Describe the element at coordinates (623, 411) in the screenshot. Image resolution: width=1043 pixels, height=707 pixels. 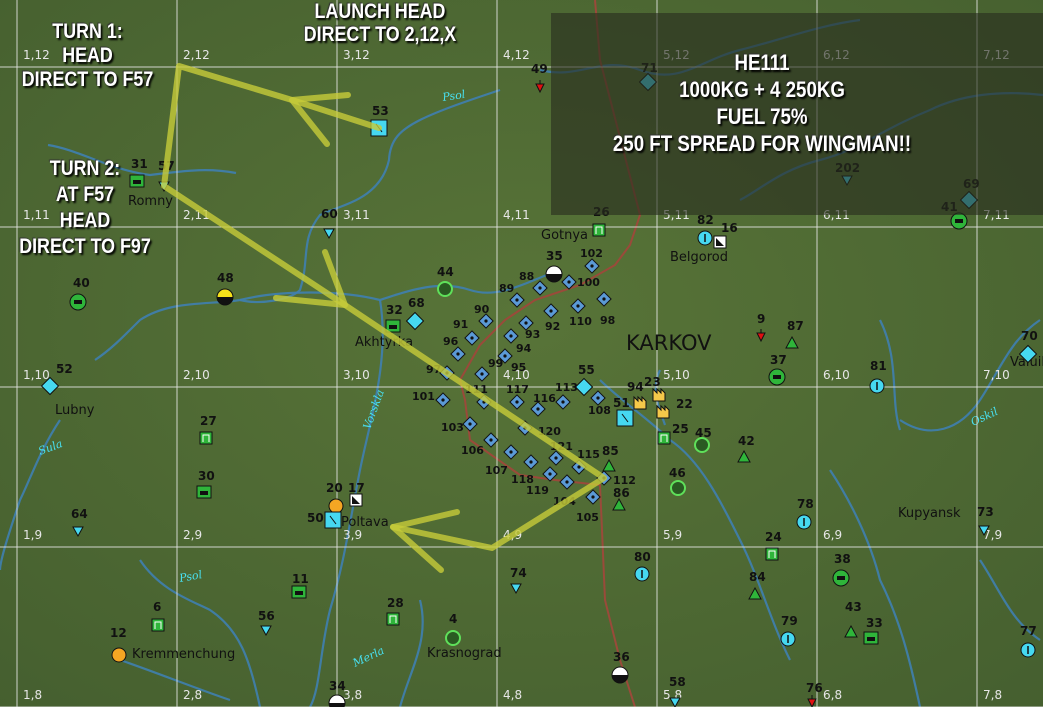
I see `map-marker-51: 51` at that location.